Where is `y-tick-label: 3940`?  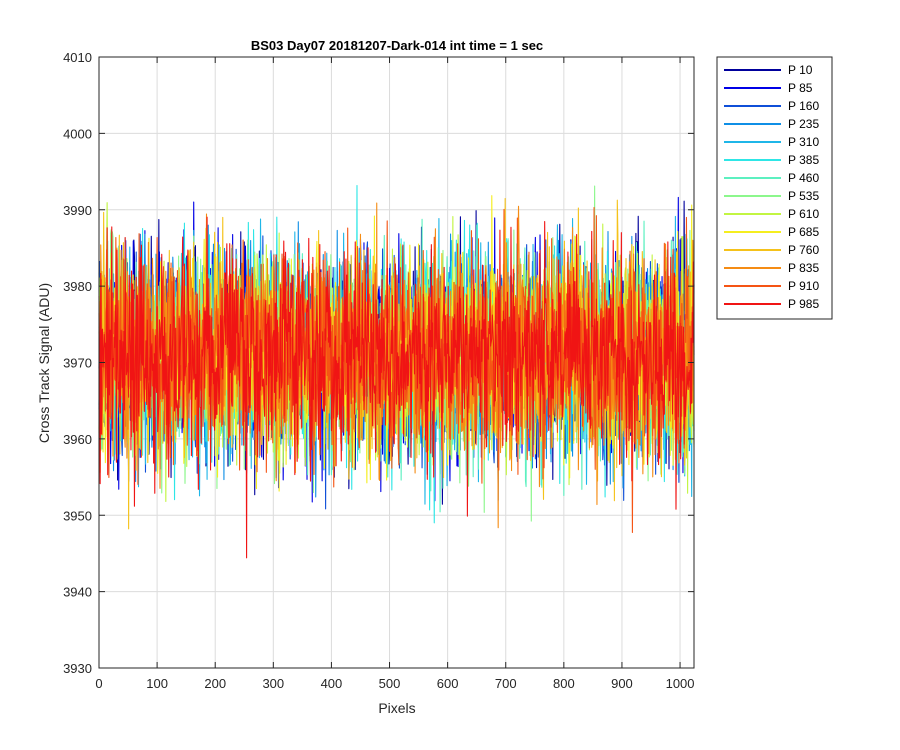 y-tick-label: 3940 is located at coordinates (77, 592).